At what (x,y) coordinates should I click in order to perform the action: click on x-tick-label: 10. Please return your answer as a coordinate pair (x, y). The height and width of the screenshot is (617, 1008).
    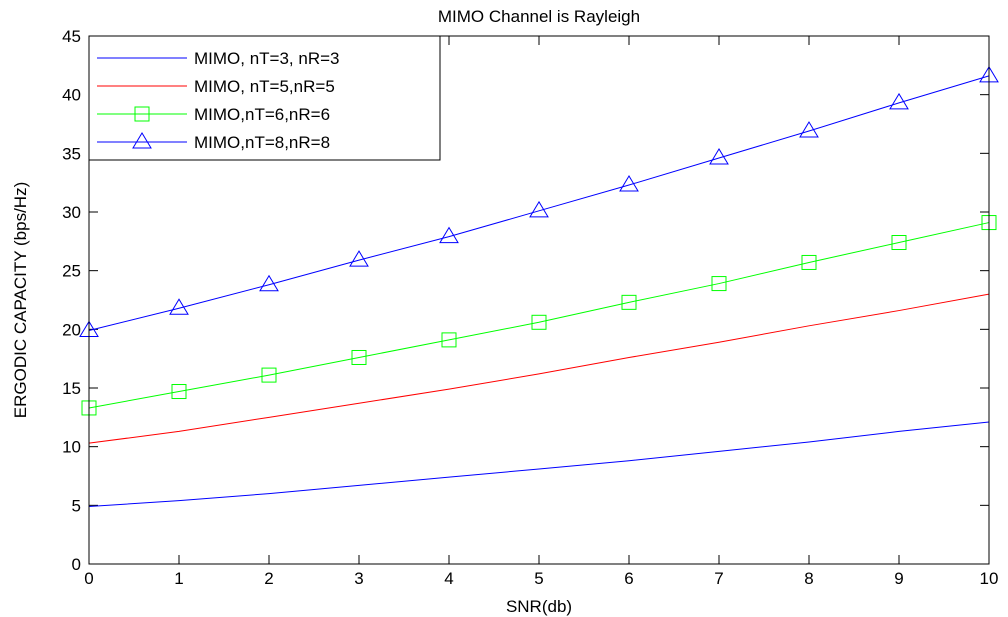
    Looking at the image, I should click on (989, 578).